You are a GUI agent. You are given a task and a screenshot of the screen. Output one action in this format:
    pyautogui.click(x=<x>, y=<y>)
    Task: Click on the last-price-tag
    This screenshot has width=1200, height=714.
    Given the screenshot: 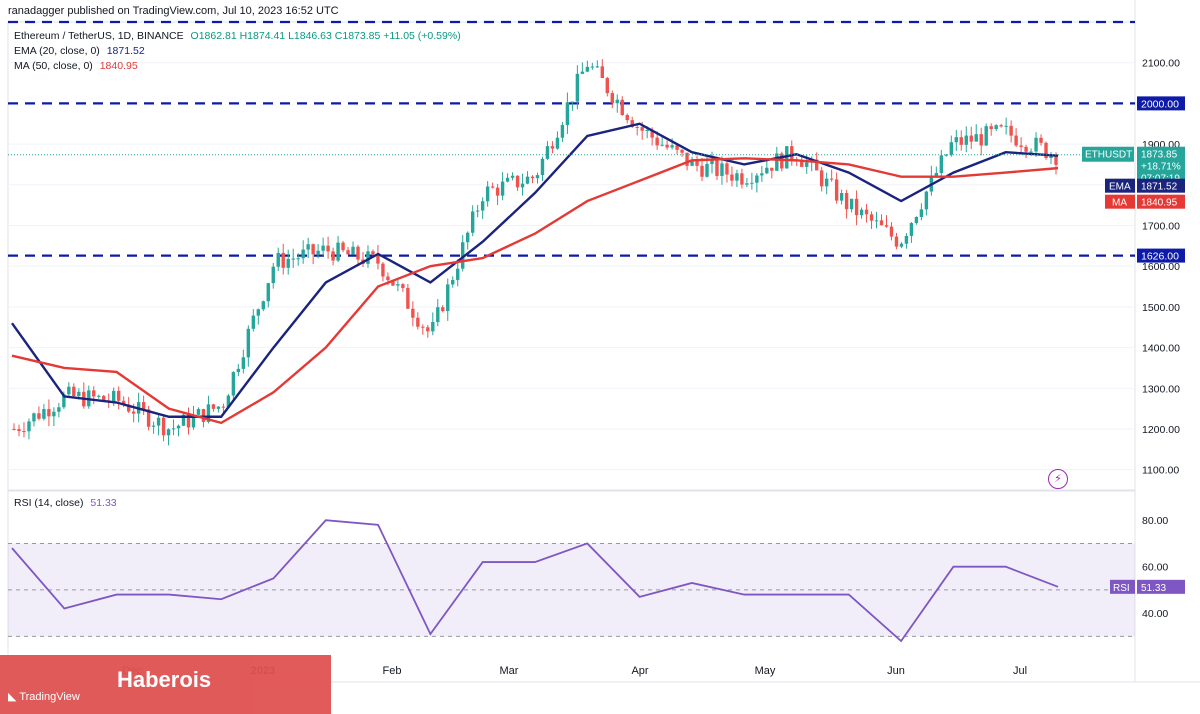 What is the action you would take?
    pyautogui.click(x=1161, y=165)
    